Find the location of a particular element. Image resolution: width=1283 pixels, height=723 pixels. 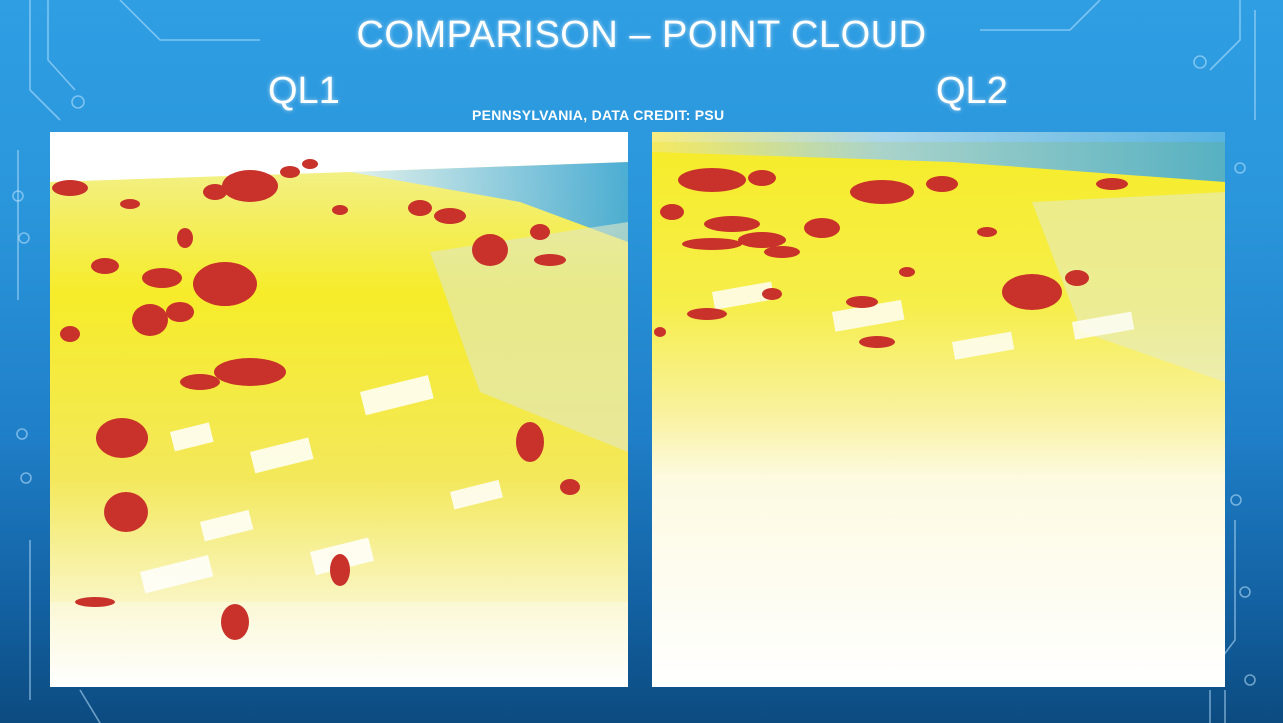

ql2-label: QL2 is located at coordinates (972, 91).